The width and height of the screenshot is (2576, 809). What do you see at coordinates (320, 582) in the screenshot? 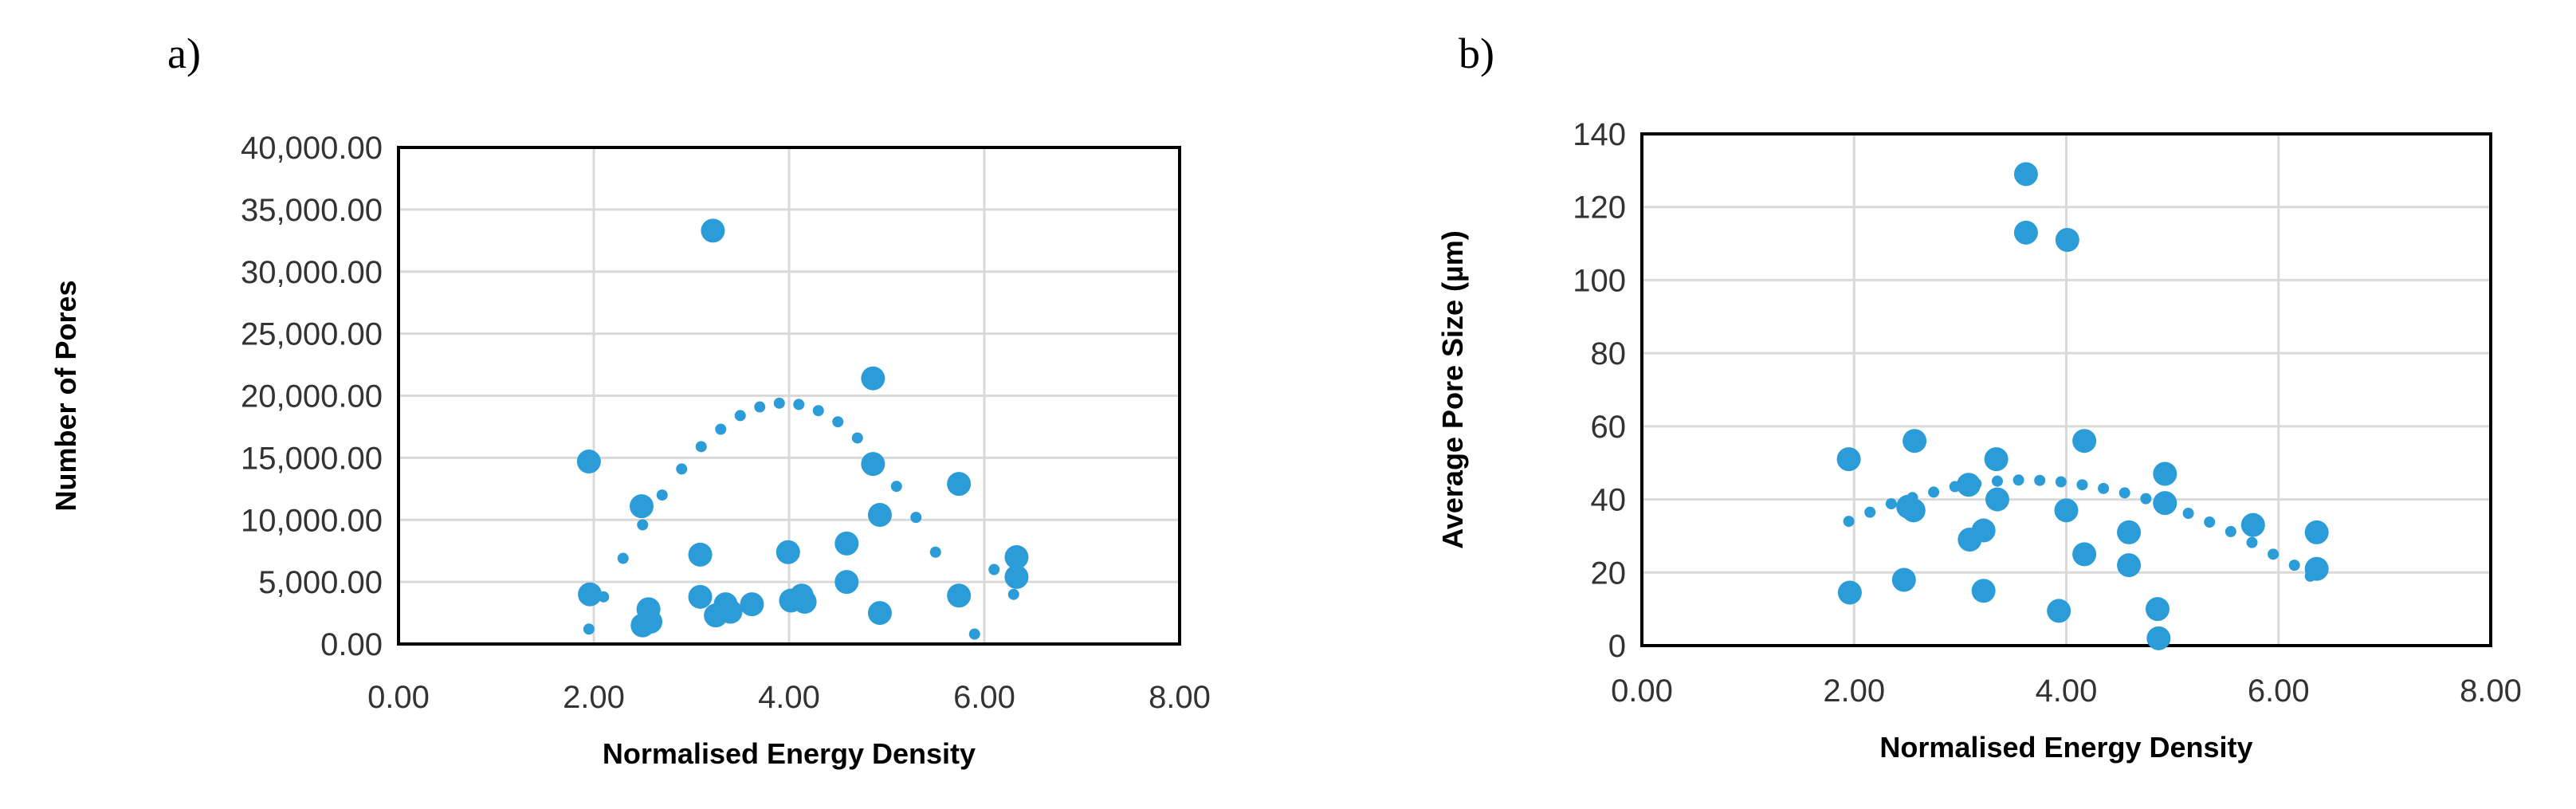
I see `y-tick-label: 5,000.00` at bounding box center [320, 582].